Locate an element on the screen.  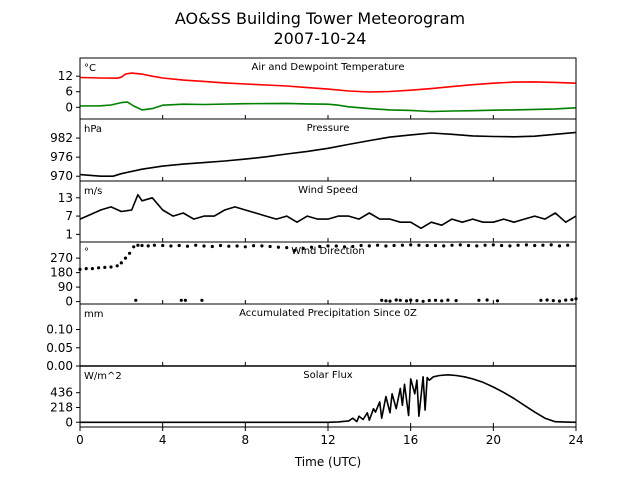
precipitation-panel-title: Accumulated Precipitation Since 0Z is located at coordinates (328, 313).